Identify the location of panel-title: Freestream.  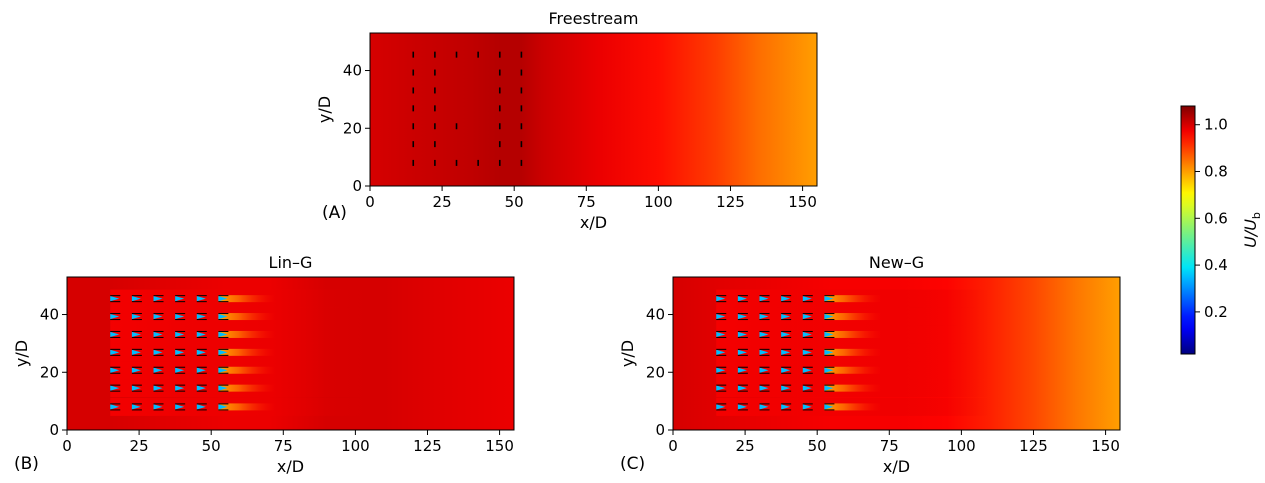
(593, 18).